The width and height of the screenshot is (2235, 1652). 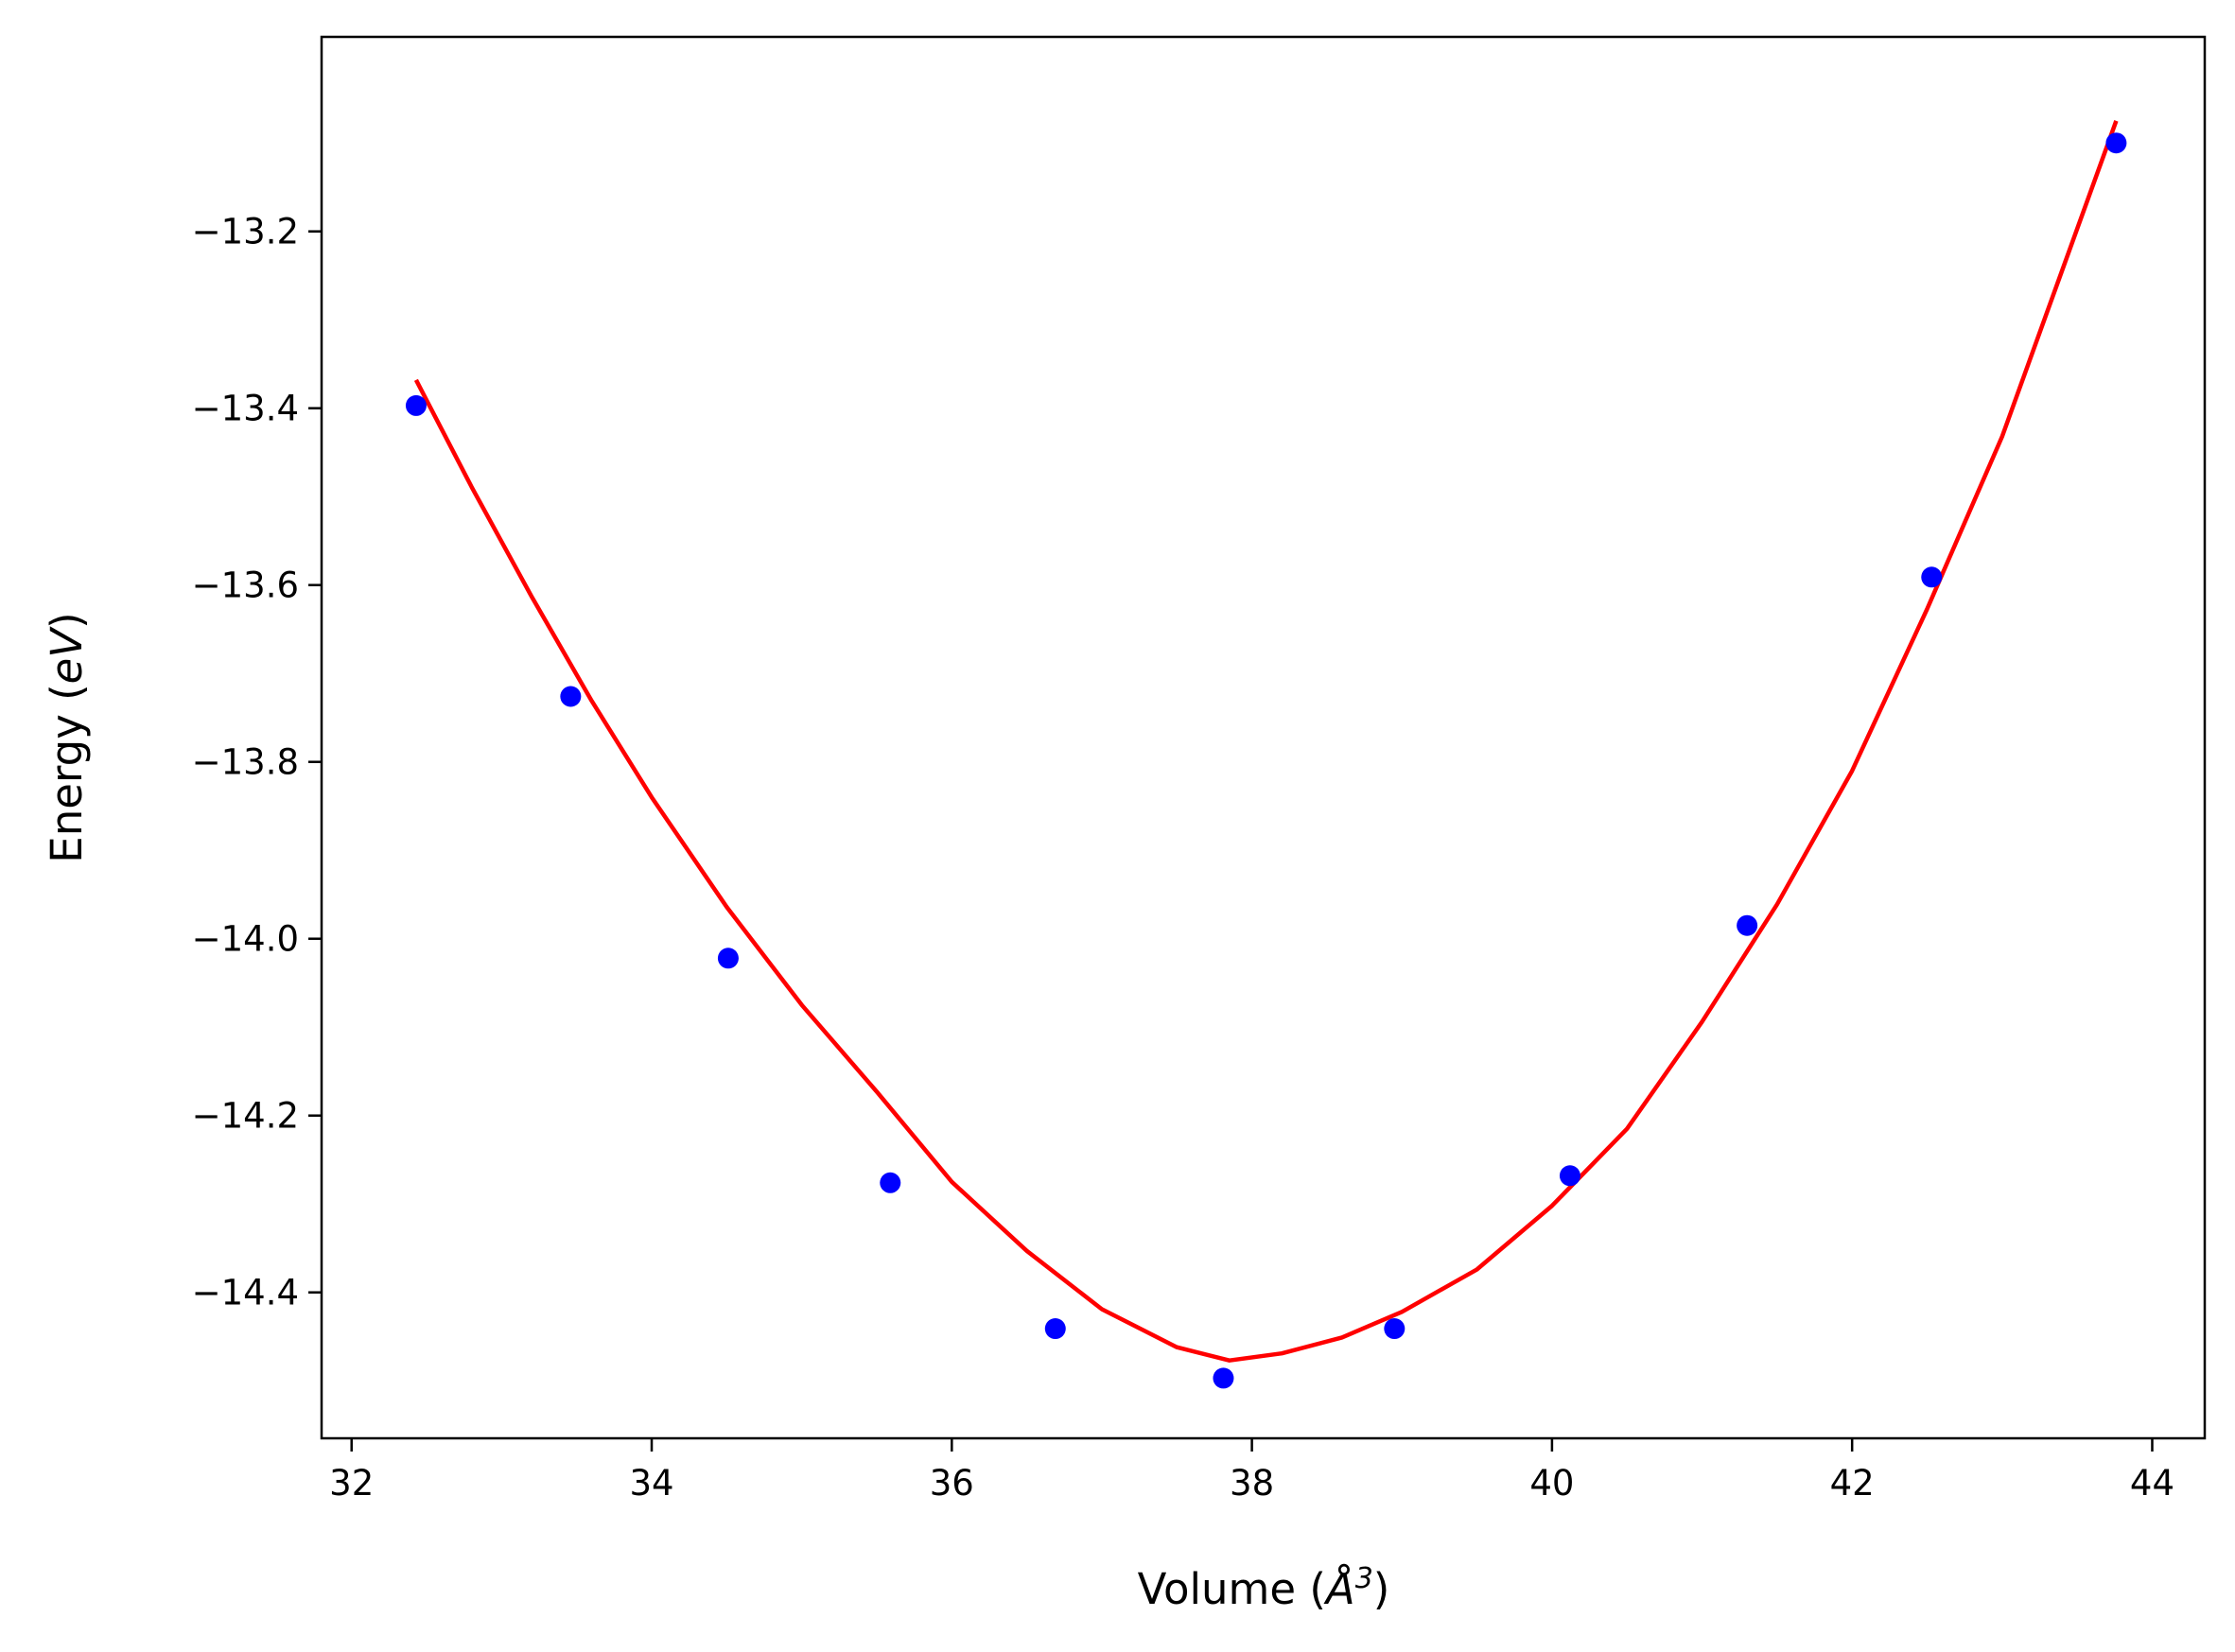 What do you see at coordinates (245, 940) in the screenshot?
I see `y-tick-label: −14.0` at bounding box center [245, 940].